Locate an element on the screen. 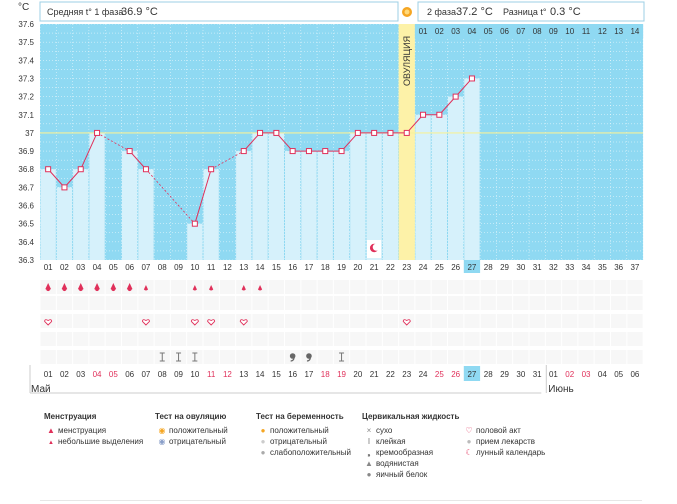  legend-item: менструация is located at coordinates (82, 430).